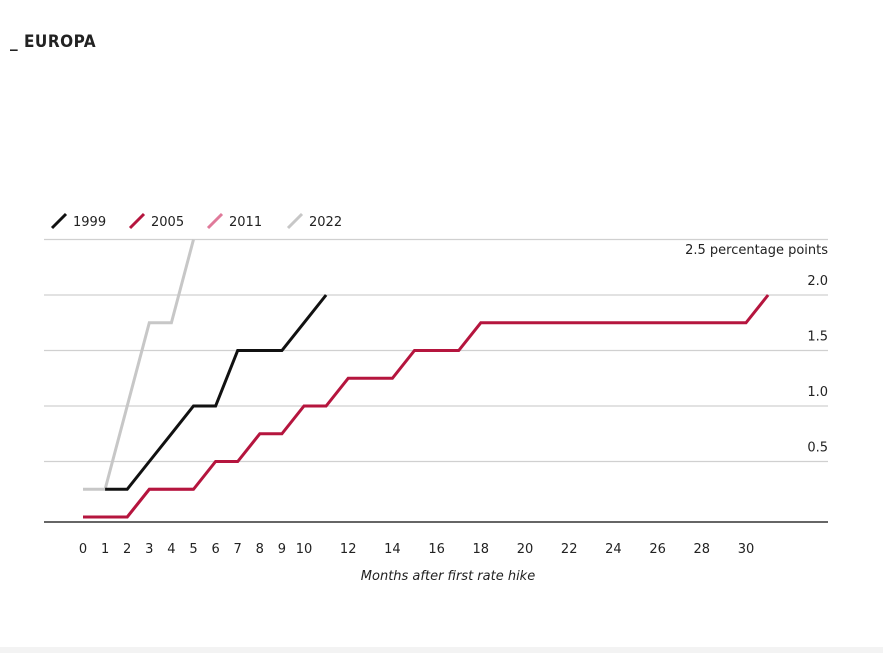 The height and width of the screenshot is (653, 883). What do you see at coordinates (193, 549) in the screenshot?
I see `x-tick-label: 5` at bounding box center [193, 549].